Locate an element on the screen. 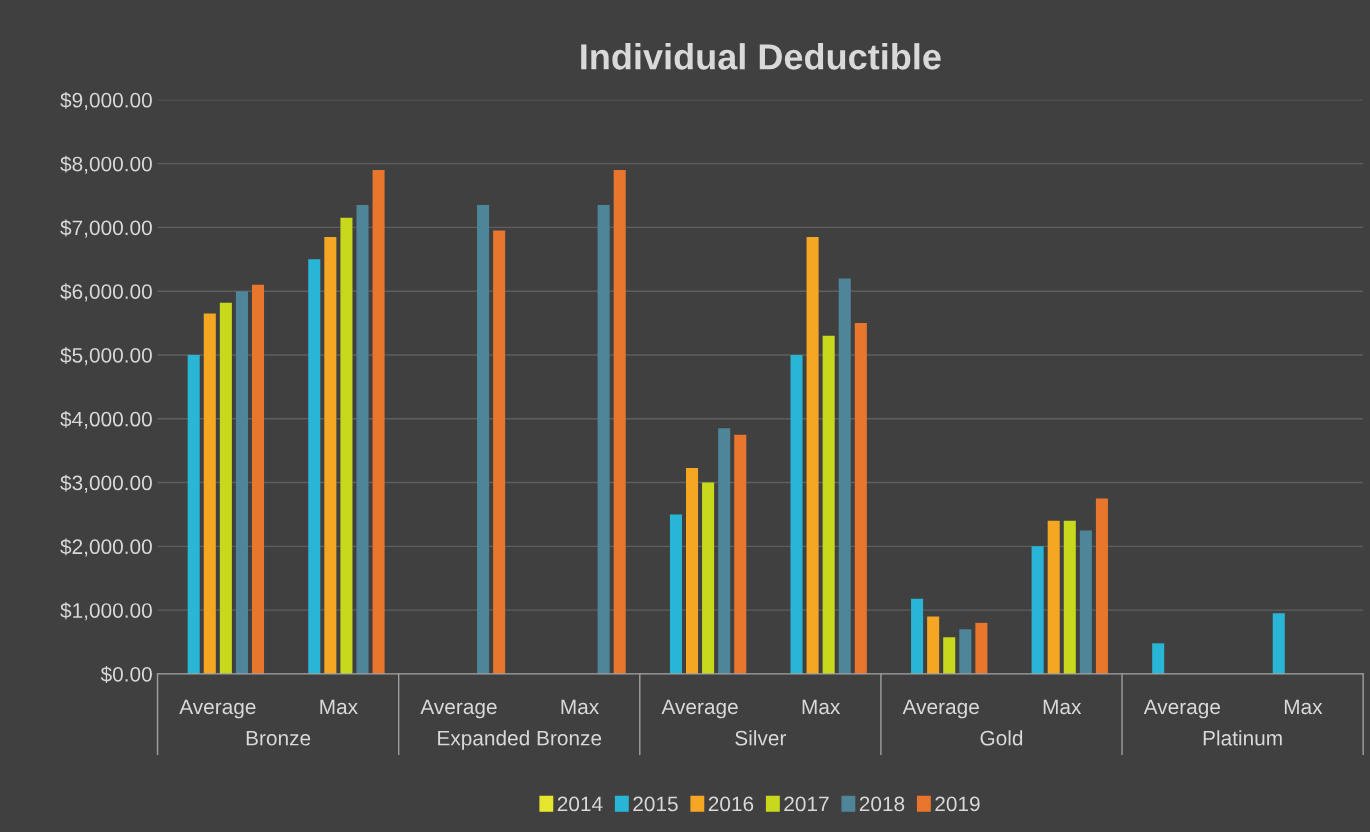 The image size is (1370, 832). y-tick-label: $2,000.00 is located at coordinates (106, 547).